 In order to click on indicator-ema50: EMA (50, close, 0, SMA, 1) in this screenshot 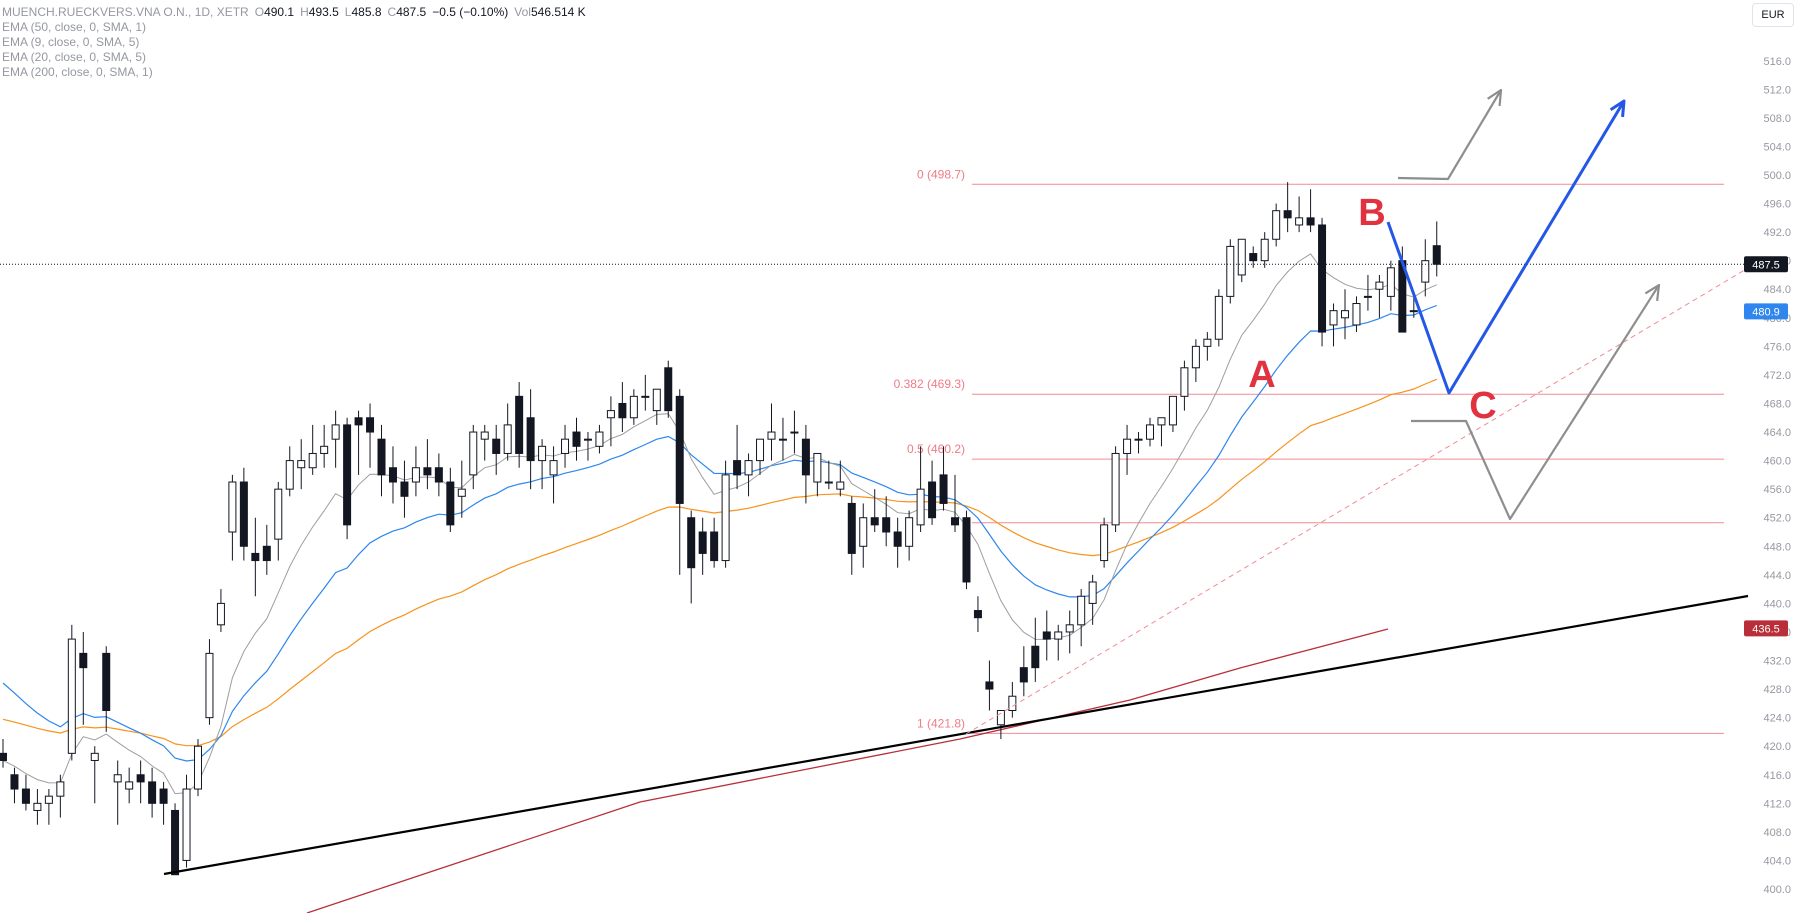, I will do `click(74, 27)`.